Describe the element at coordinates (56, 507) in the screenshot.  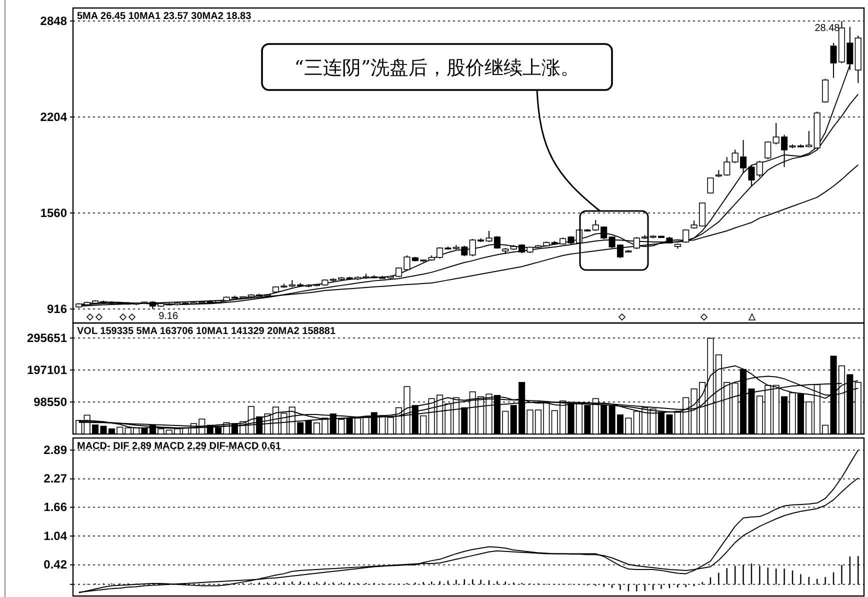
I see `y-tick-label: 1.66` at that location.